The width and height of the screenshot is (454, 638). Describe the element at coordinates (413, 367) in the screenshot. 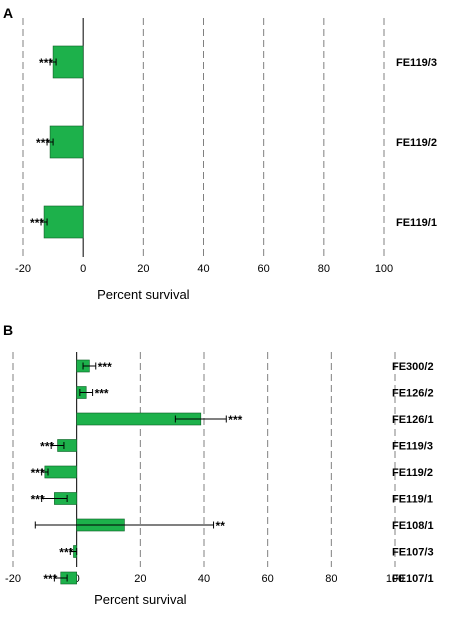

I see `category-label: FE300/2` at that location.